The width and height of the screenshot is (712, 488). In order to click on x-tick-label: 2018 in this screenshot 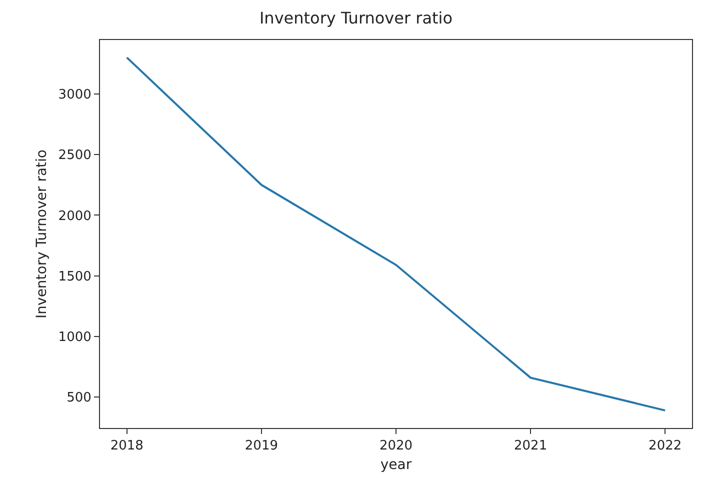, I will do `click(127, 446)`.